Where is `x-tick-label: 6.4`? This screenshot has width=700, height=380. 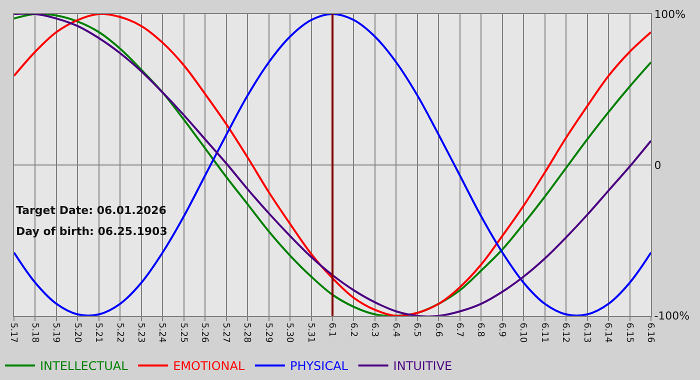
x-tick-label: 6.4 is located at coordinates (395, 330).